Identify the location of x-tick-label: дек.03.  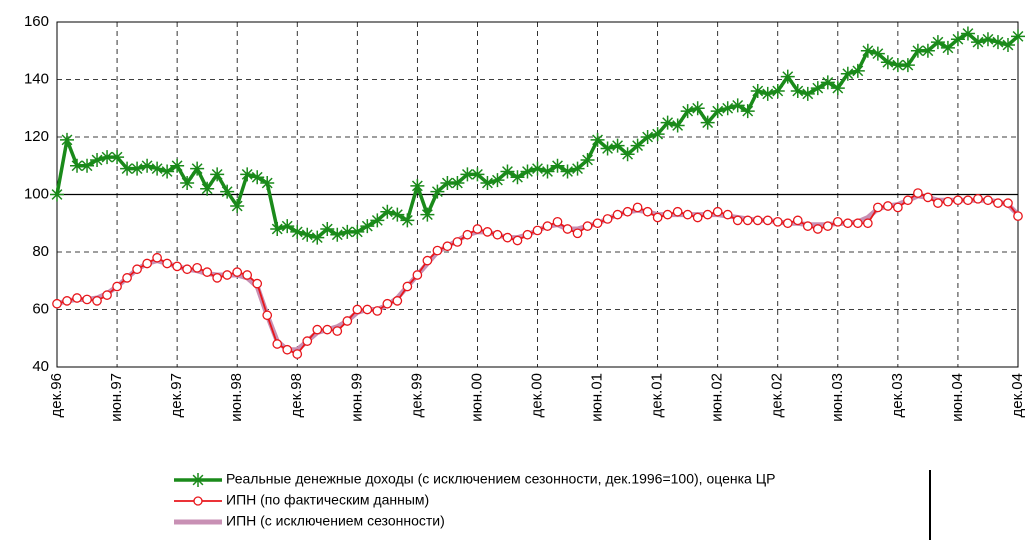
(897, 395).